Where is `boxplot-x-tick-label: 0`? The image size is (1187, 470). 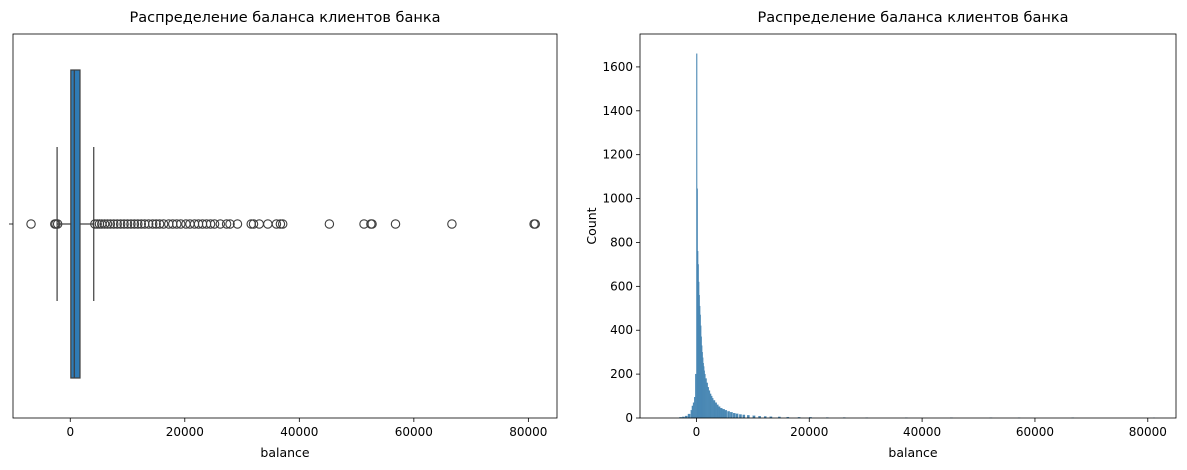
boxplot-x-tick-label: 0 is located at coordinates (70, 432).